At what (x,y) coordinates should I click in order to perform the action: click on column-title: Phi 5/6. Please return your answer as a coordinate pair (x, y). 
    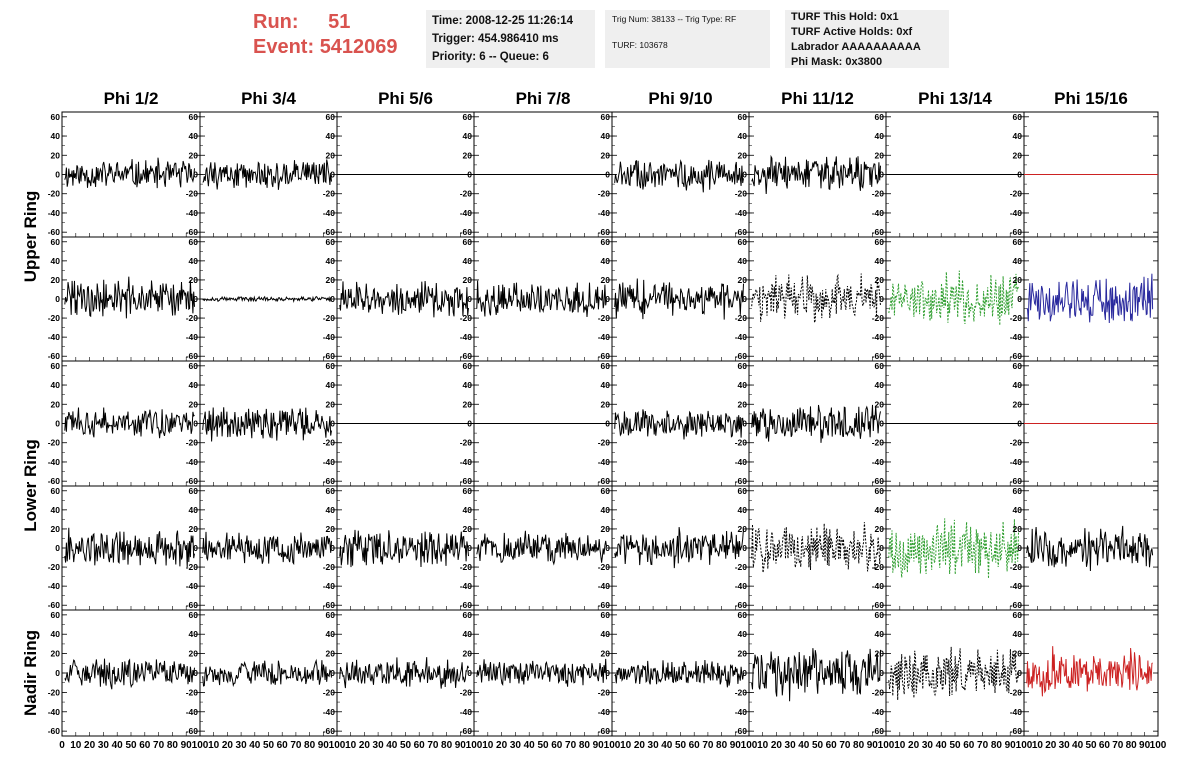
    Looking at the image, I should click on (405, 98).